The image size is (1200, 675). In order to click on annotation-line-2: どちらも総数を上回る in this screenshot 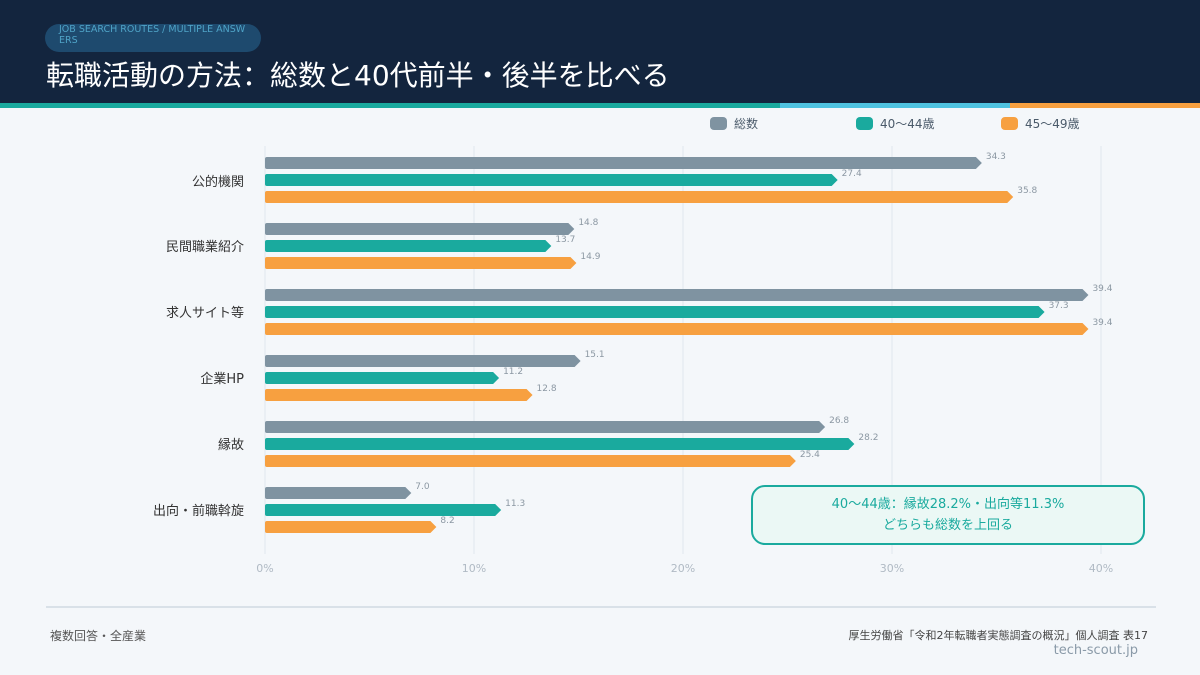, I will do `click(947, 525)`.